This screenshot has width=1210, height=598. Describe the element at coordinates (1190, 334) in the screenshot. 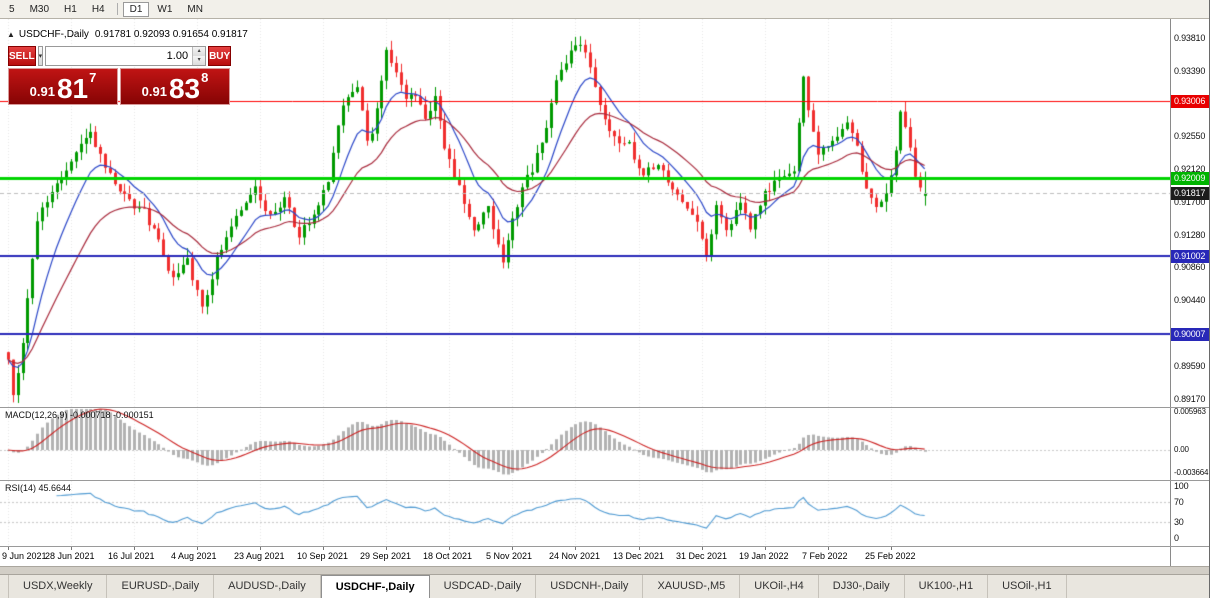

I see `price-level-tag: 0.90007` at that location.